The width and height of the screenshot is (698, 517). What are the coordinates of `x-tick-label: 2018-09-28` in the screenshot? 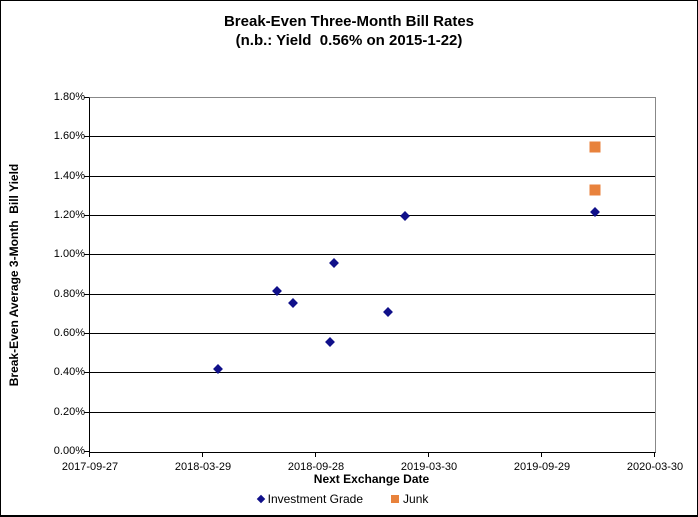 It's located at (316, 467).